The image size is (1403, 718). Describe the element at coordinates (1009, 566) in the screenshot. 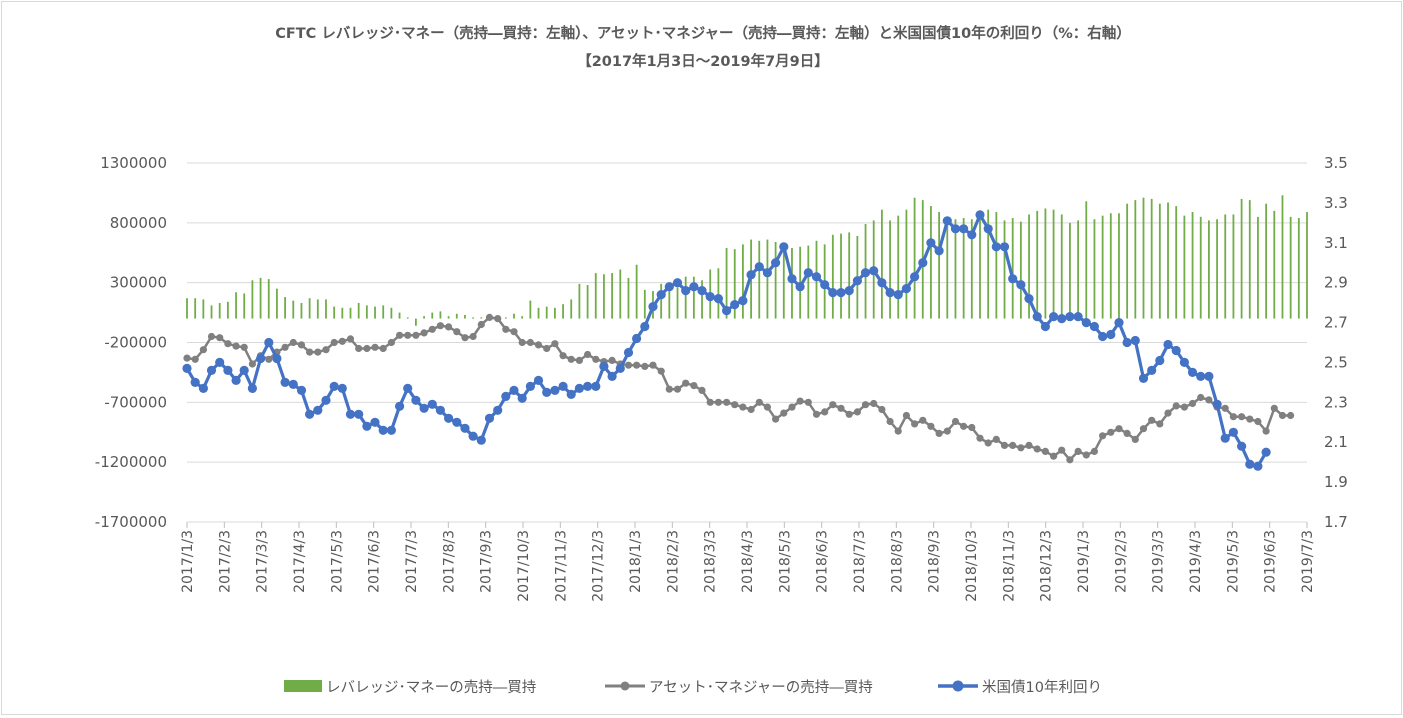

I see `x-tick-label: 2018/11/3` at that location.